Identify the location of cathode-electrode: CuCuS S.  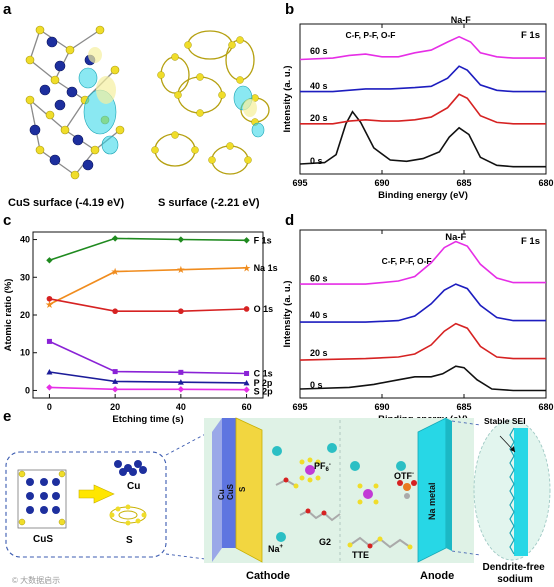
(237, 490).